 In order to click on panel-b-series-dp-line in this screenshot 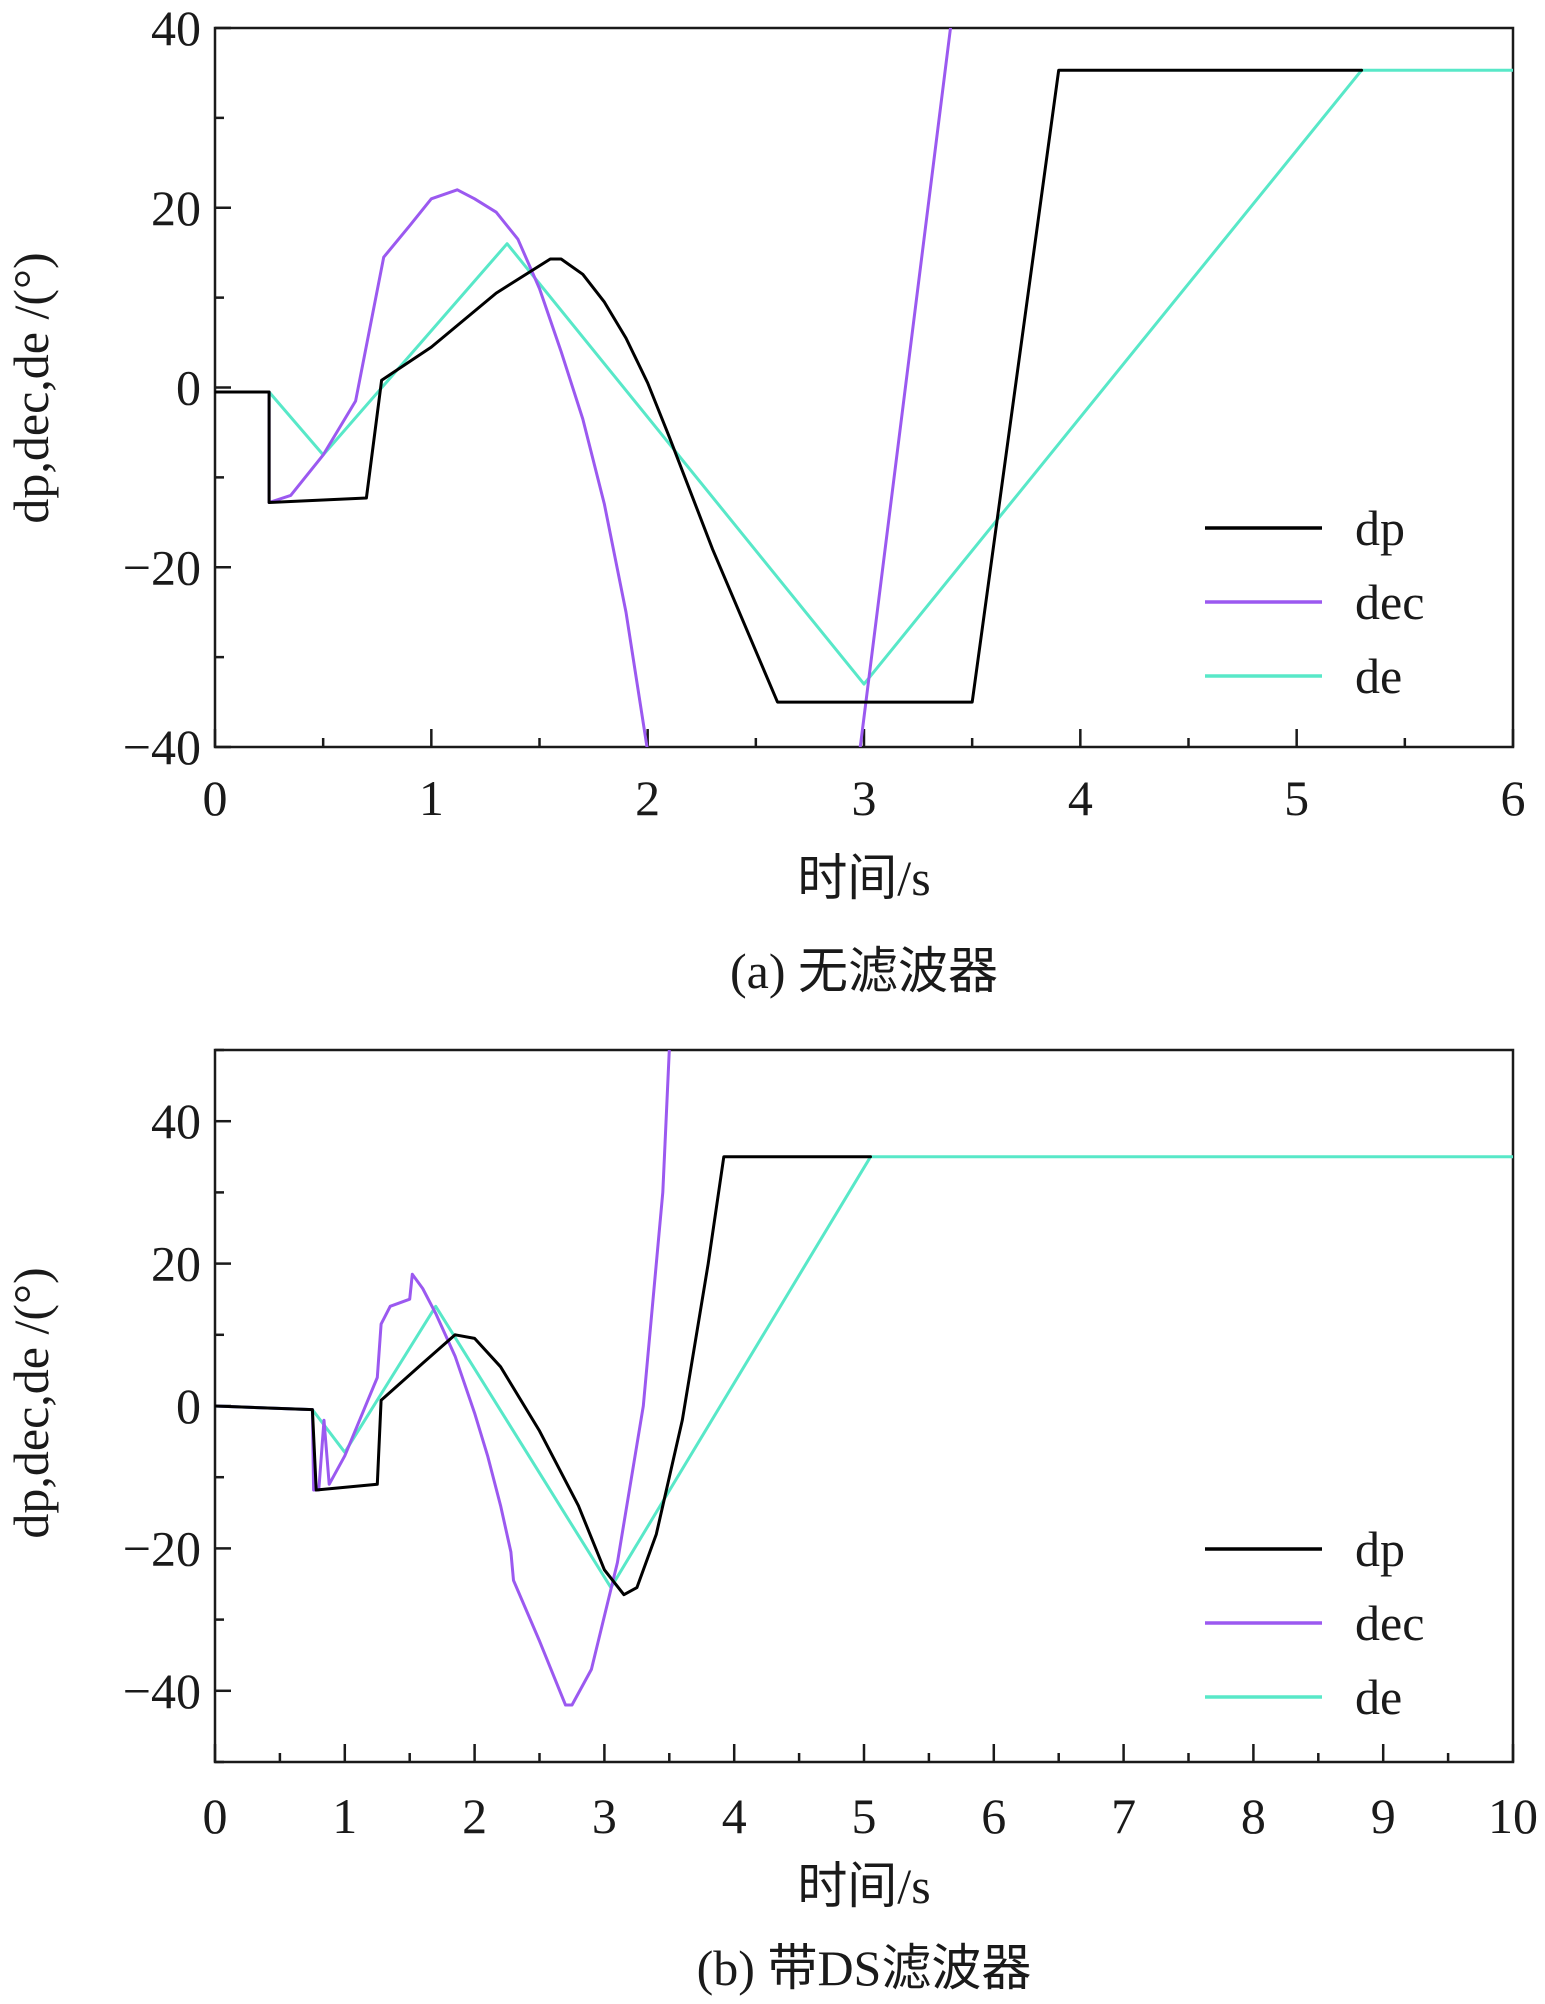, I will do `click(543, 1376)`.